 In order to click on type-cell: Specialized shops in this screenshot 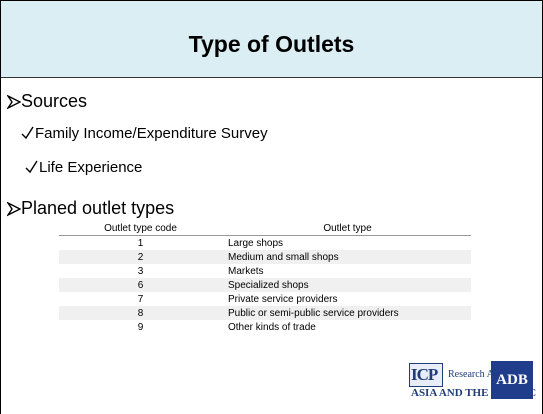, I will do `click(346, 285)`.